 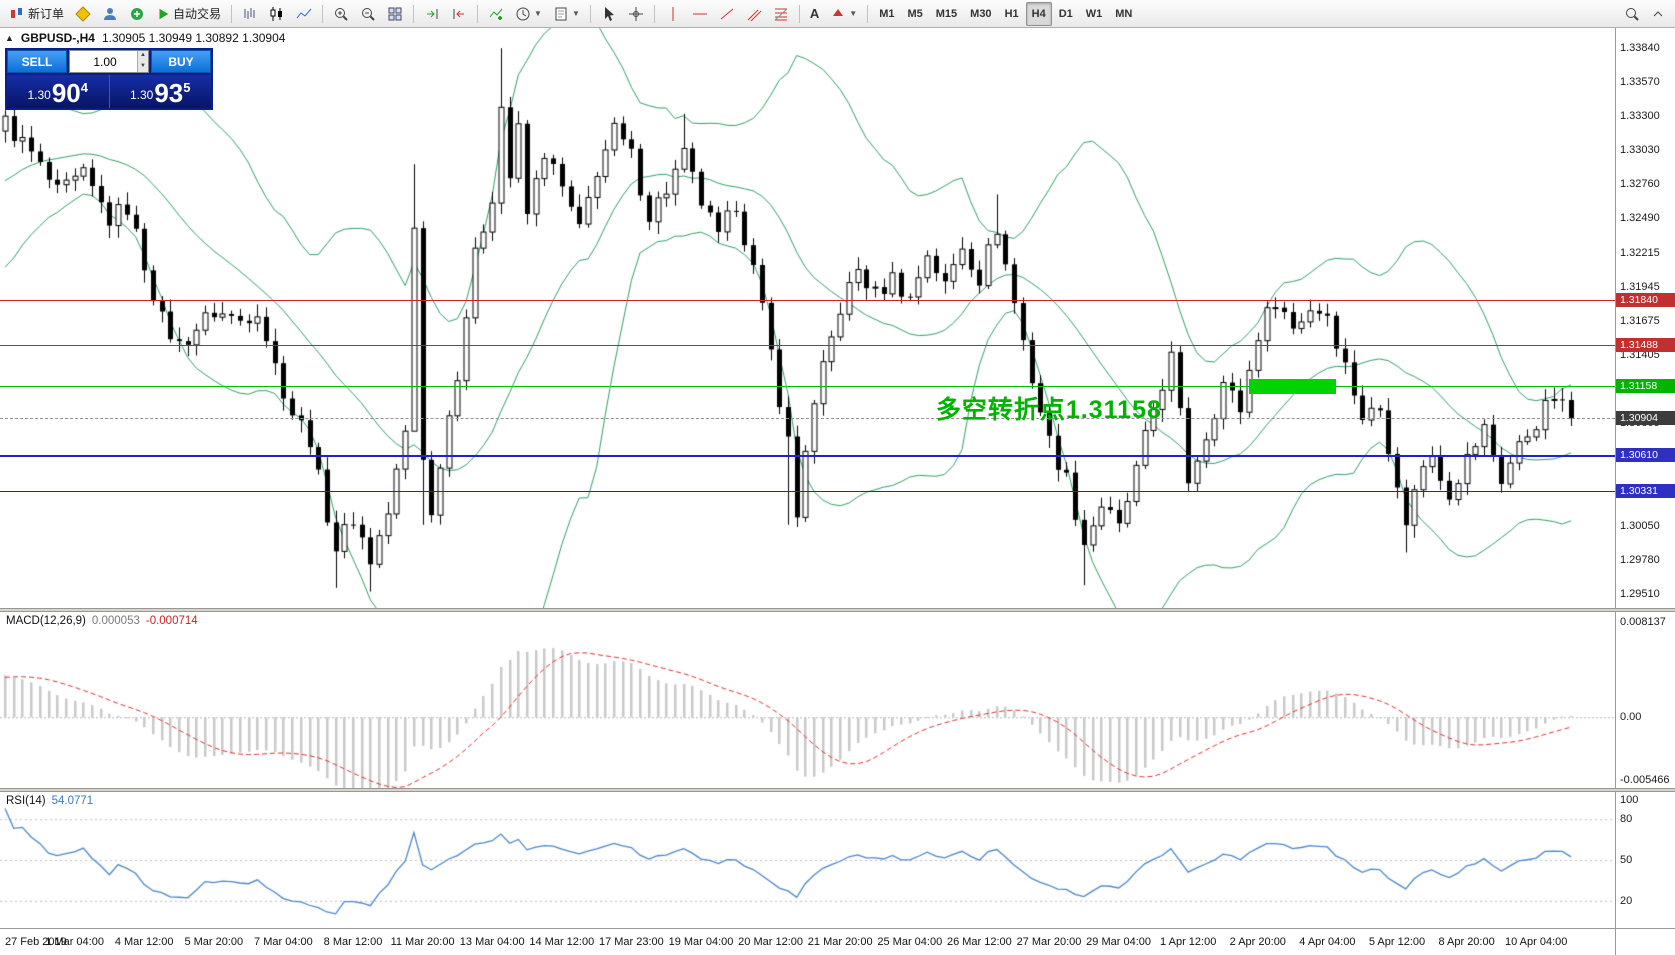 What do you see at coordinates (83, 14) in the screenshot?
I see `metaeditor-button` at bounding box center [83, 14].